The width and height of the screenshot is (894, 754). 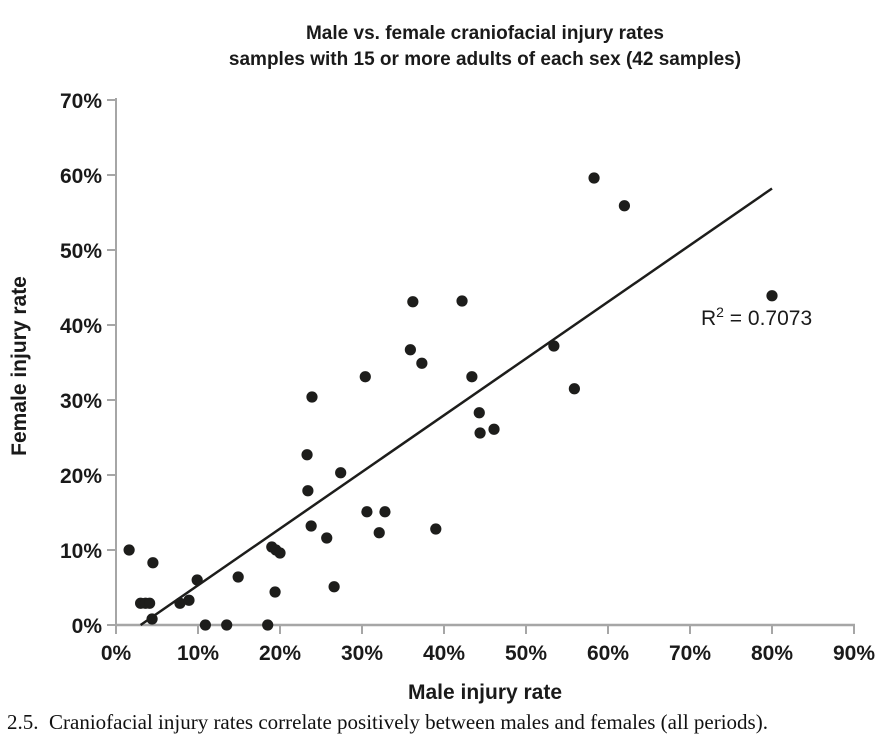 What do you see at coordinates (81, 401) in the screenshot?
I see `y-tick-label: 30%` at bounding box center [81, 401].